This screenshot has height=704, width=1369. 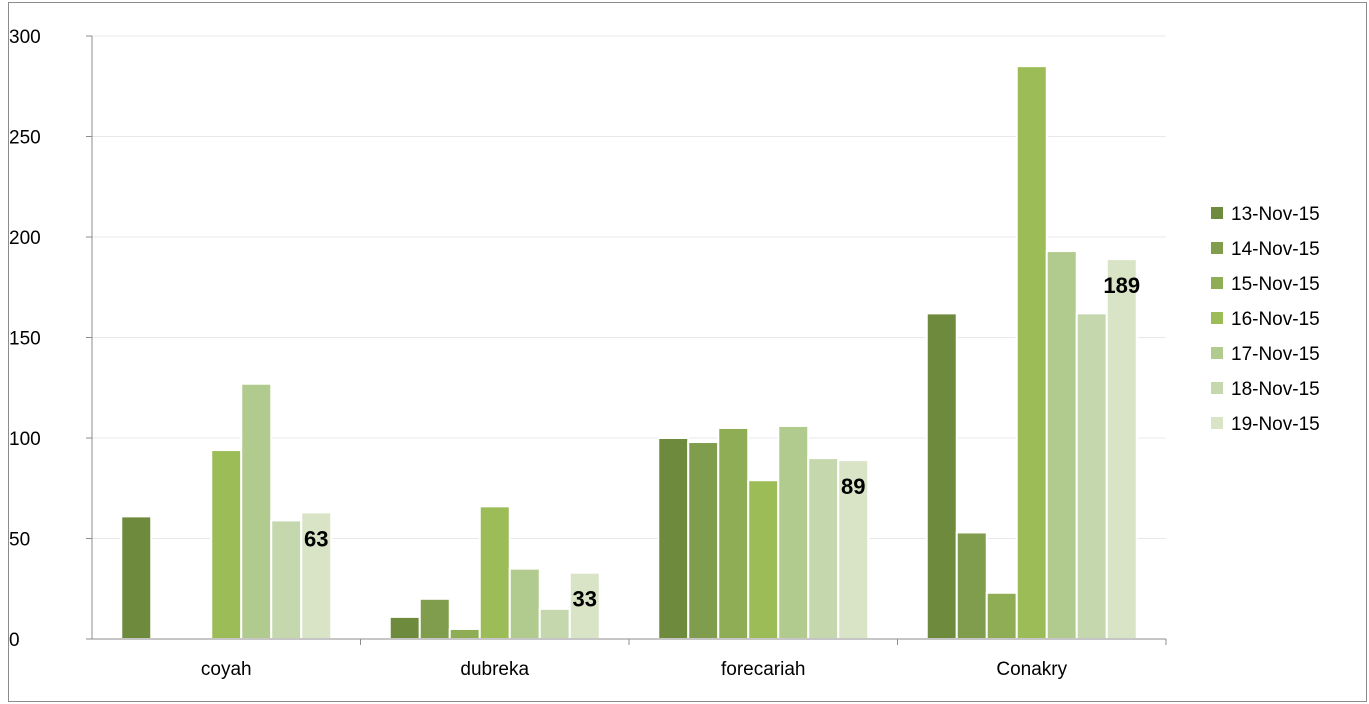 What do you see at coordinates (853, 549) in the screenshot?
I see `bar-19-Nov-15-forecariah` at bounding box center [853, 549].